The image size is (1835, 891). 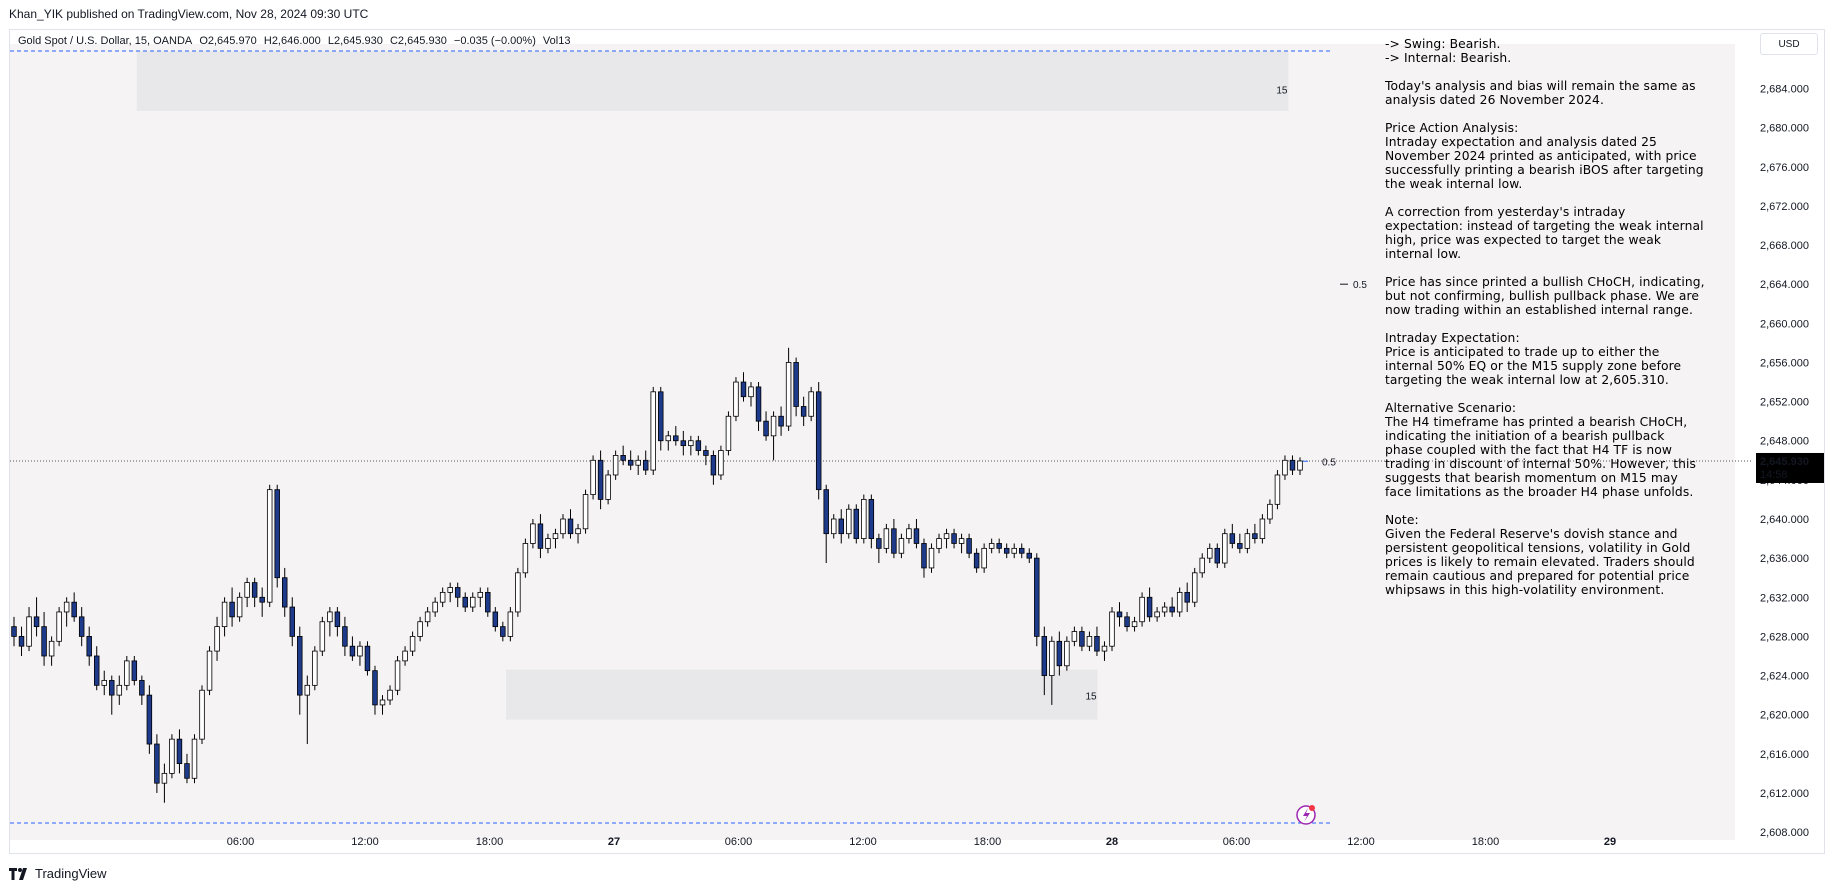 I want to click on y-tick-19: 2,684.000, so click(x=1784, y=90).